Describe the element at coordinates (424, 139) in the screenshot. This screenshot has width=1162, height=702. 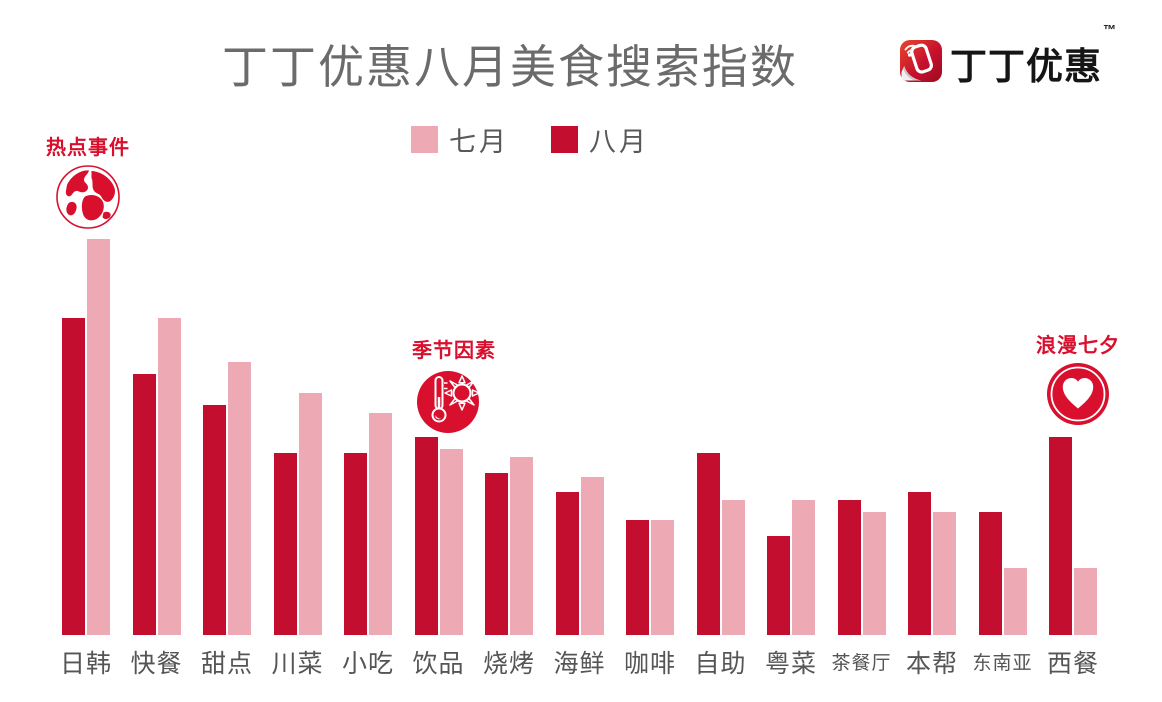
I see `legend-swatch-july` at that location.